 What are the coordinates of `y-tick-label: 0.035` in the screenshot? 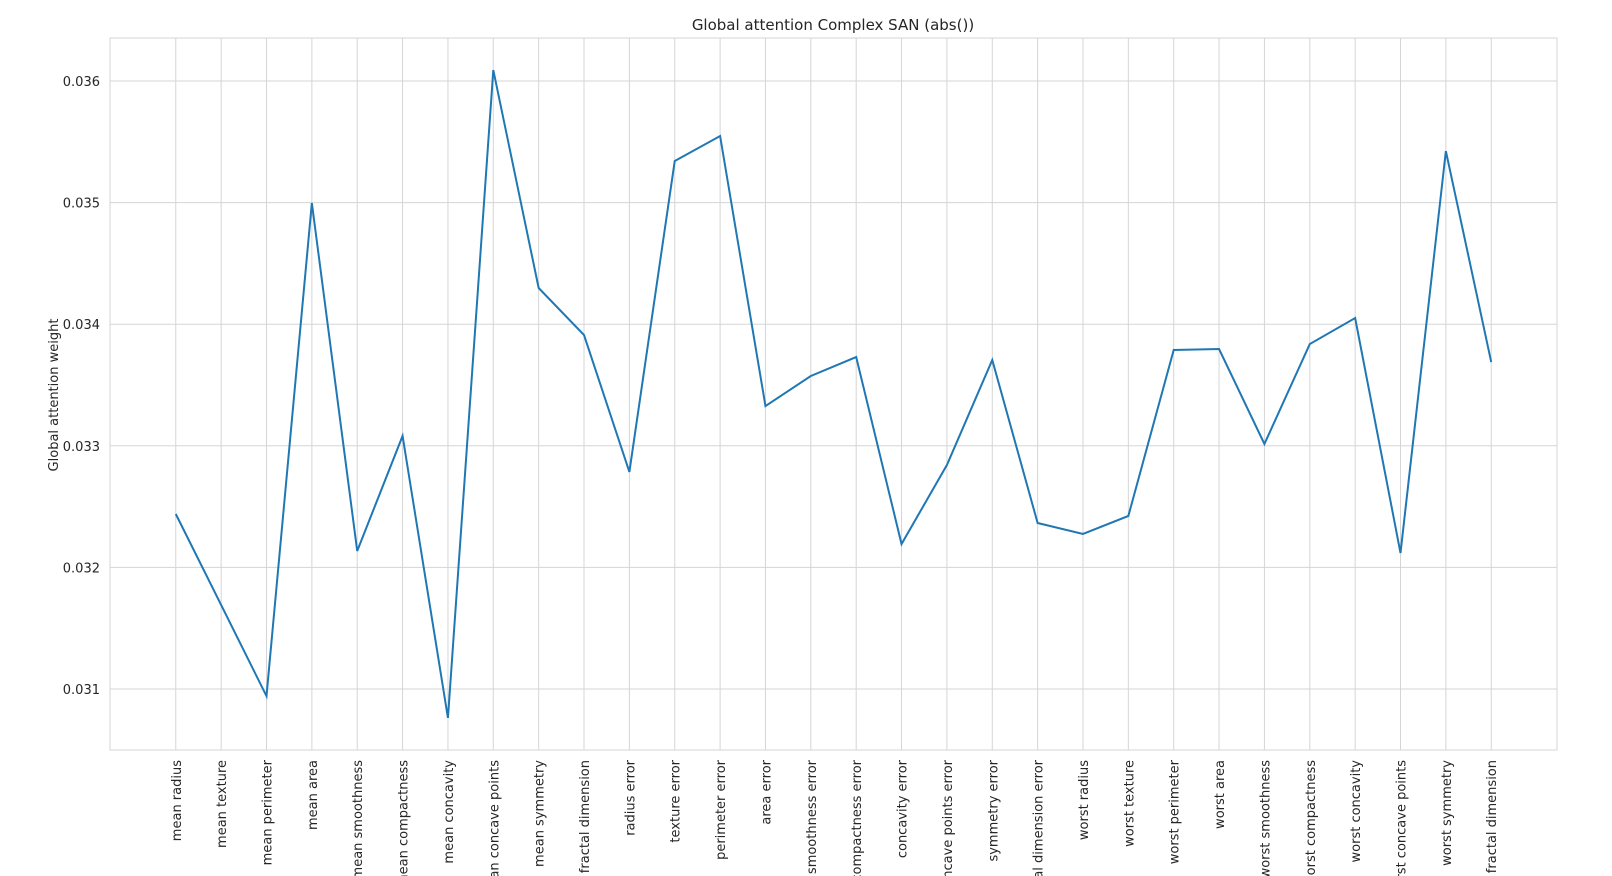 It's located at (81, 204).